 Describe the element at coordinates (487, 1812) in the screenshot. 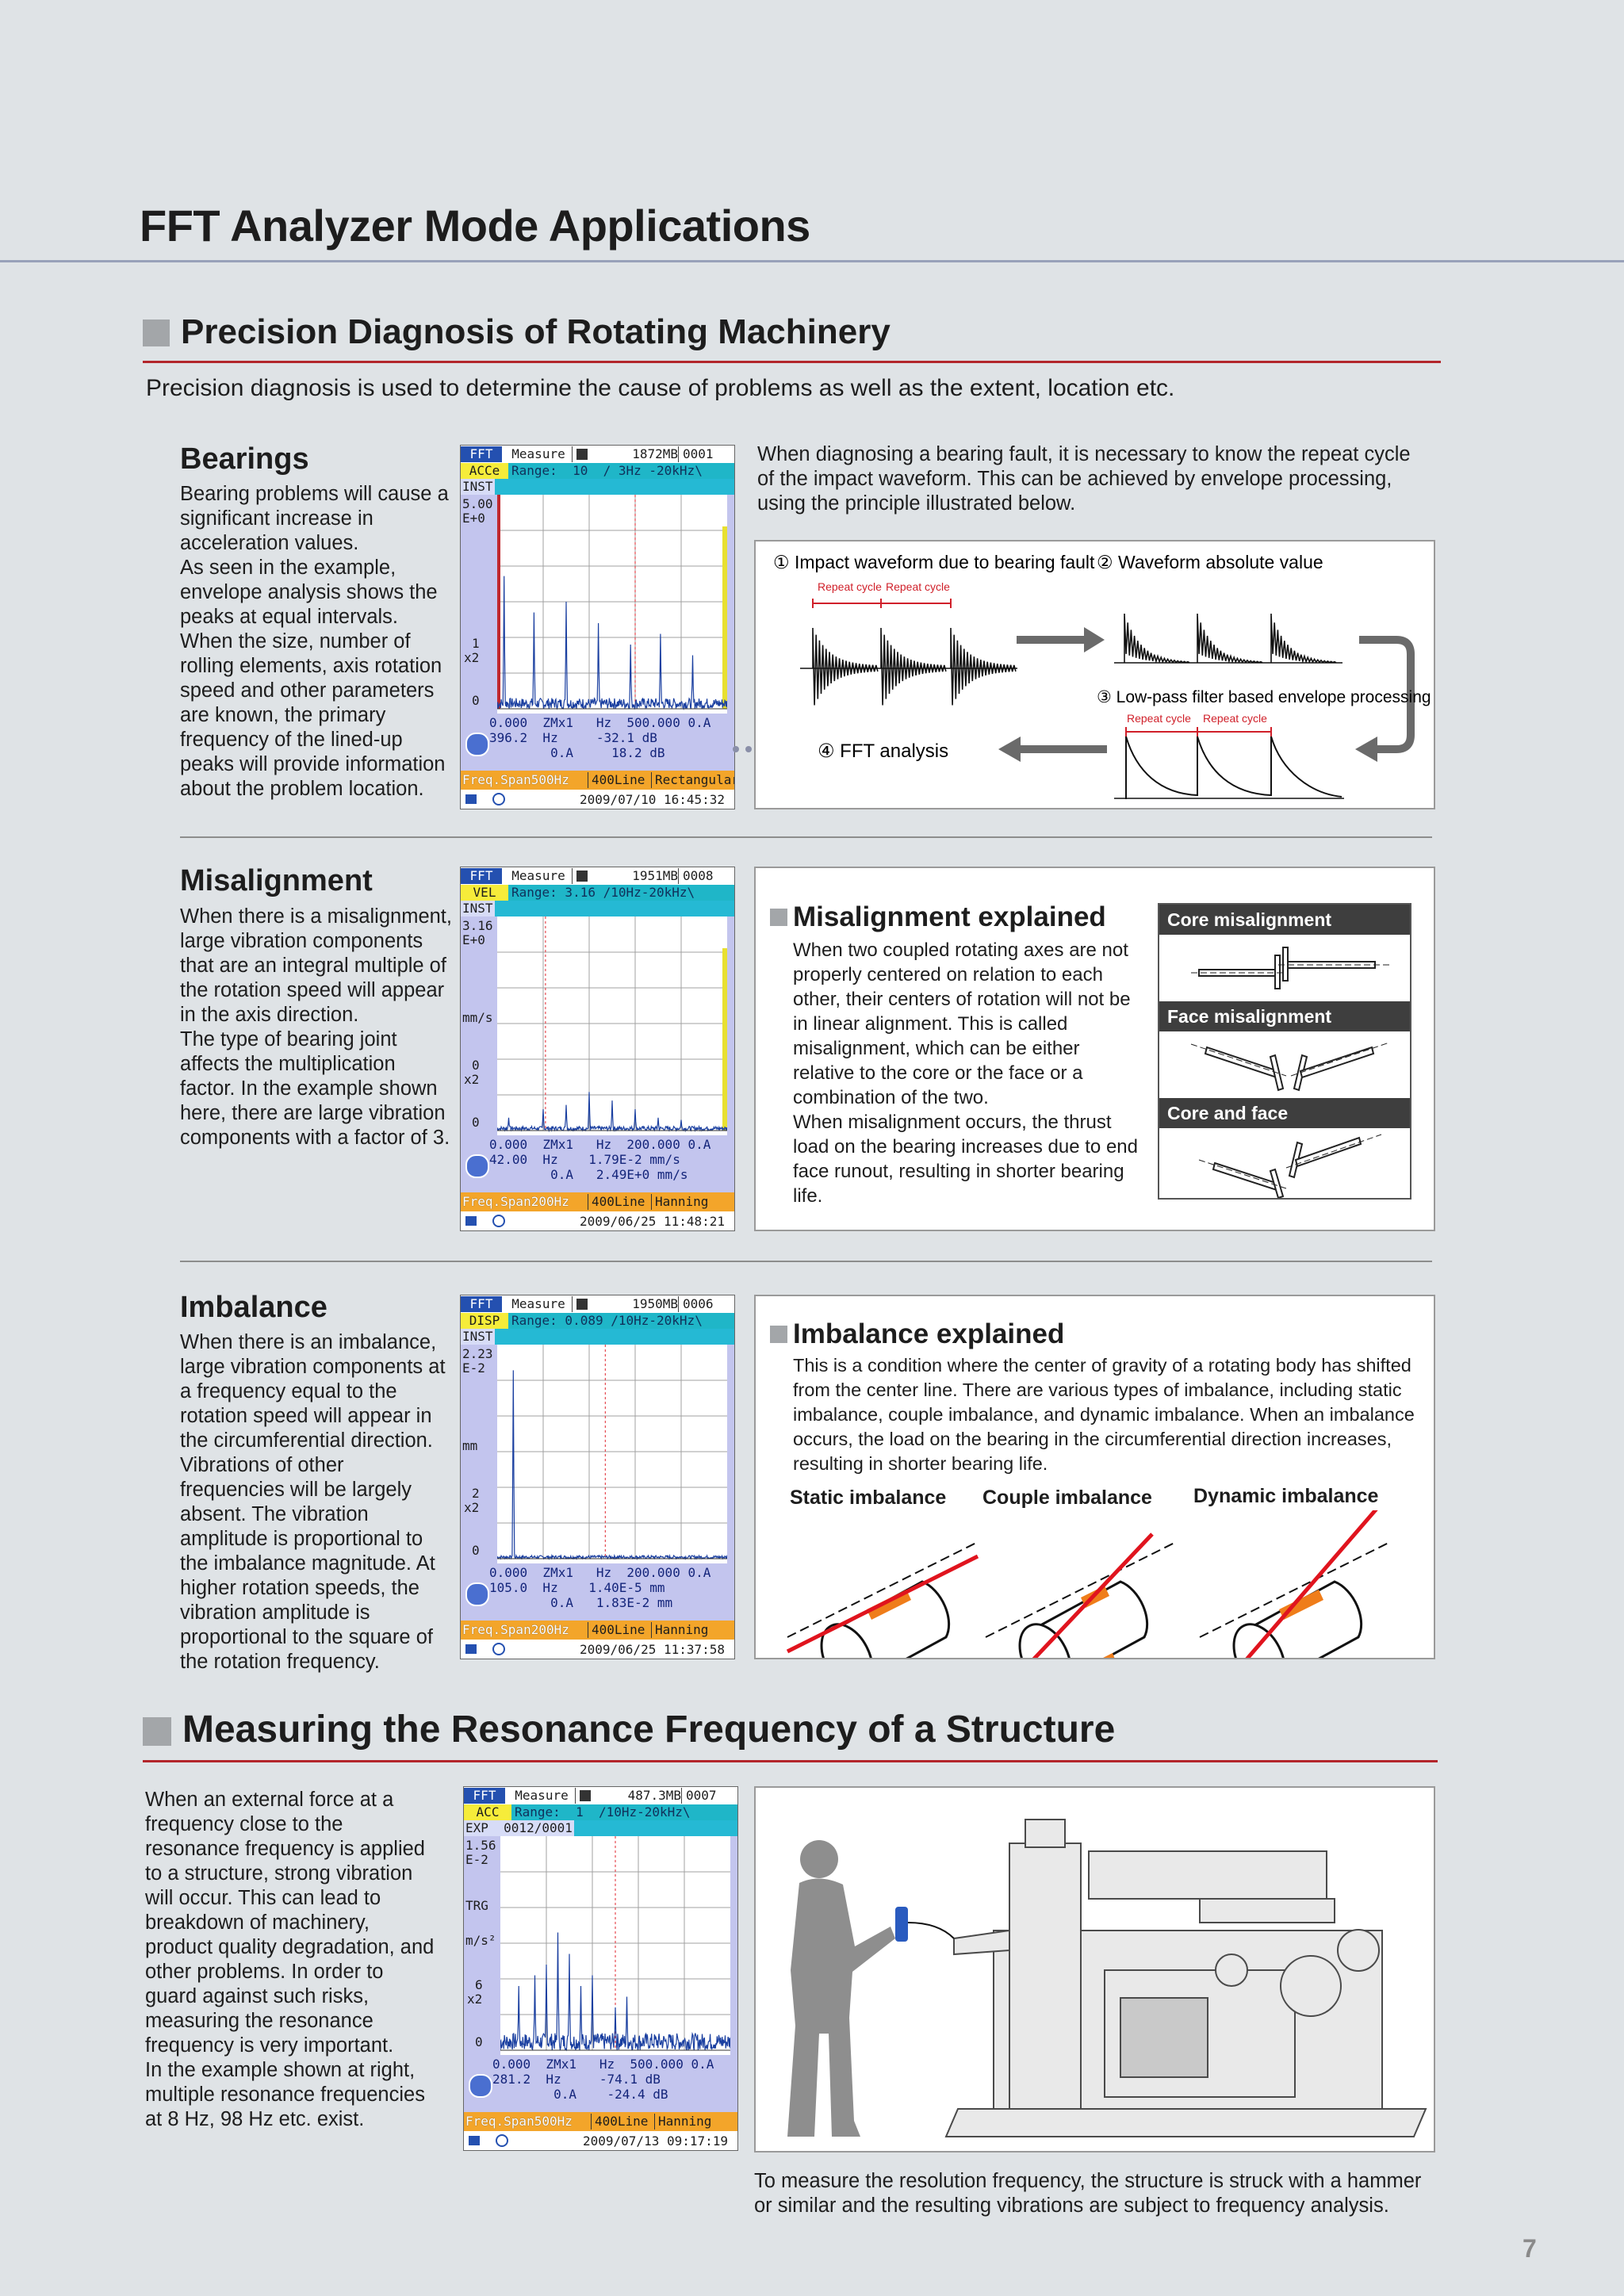

I see `screen-quantity: ACC` at that location.